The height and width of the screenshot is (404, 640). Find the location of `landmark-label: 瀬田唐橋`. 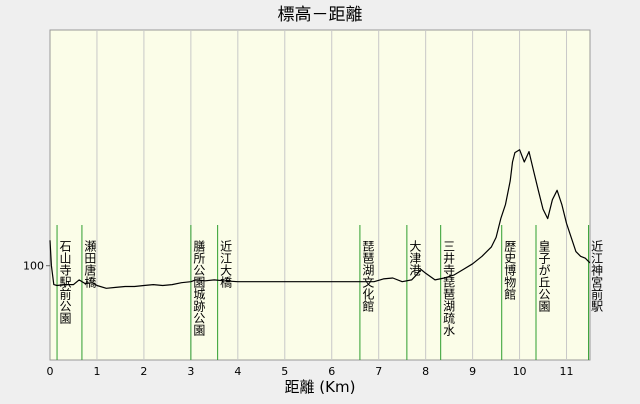

landmark-label: 瀬田唐橋 is located at coordinates (90, 264).